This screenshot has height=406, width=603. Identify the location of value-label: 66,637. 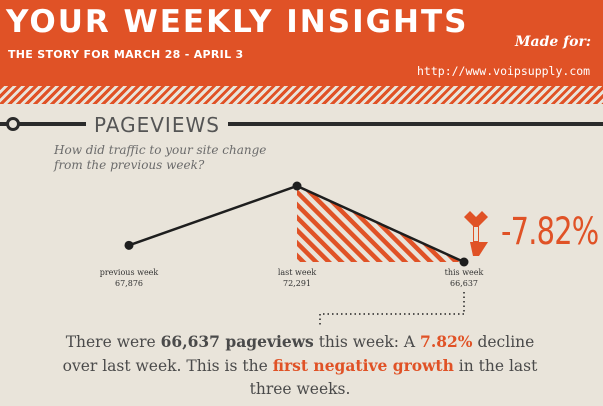
(464, 283).